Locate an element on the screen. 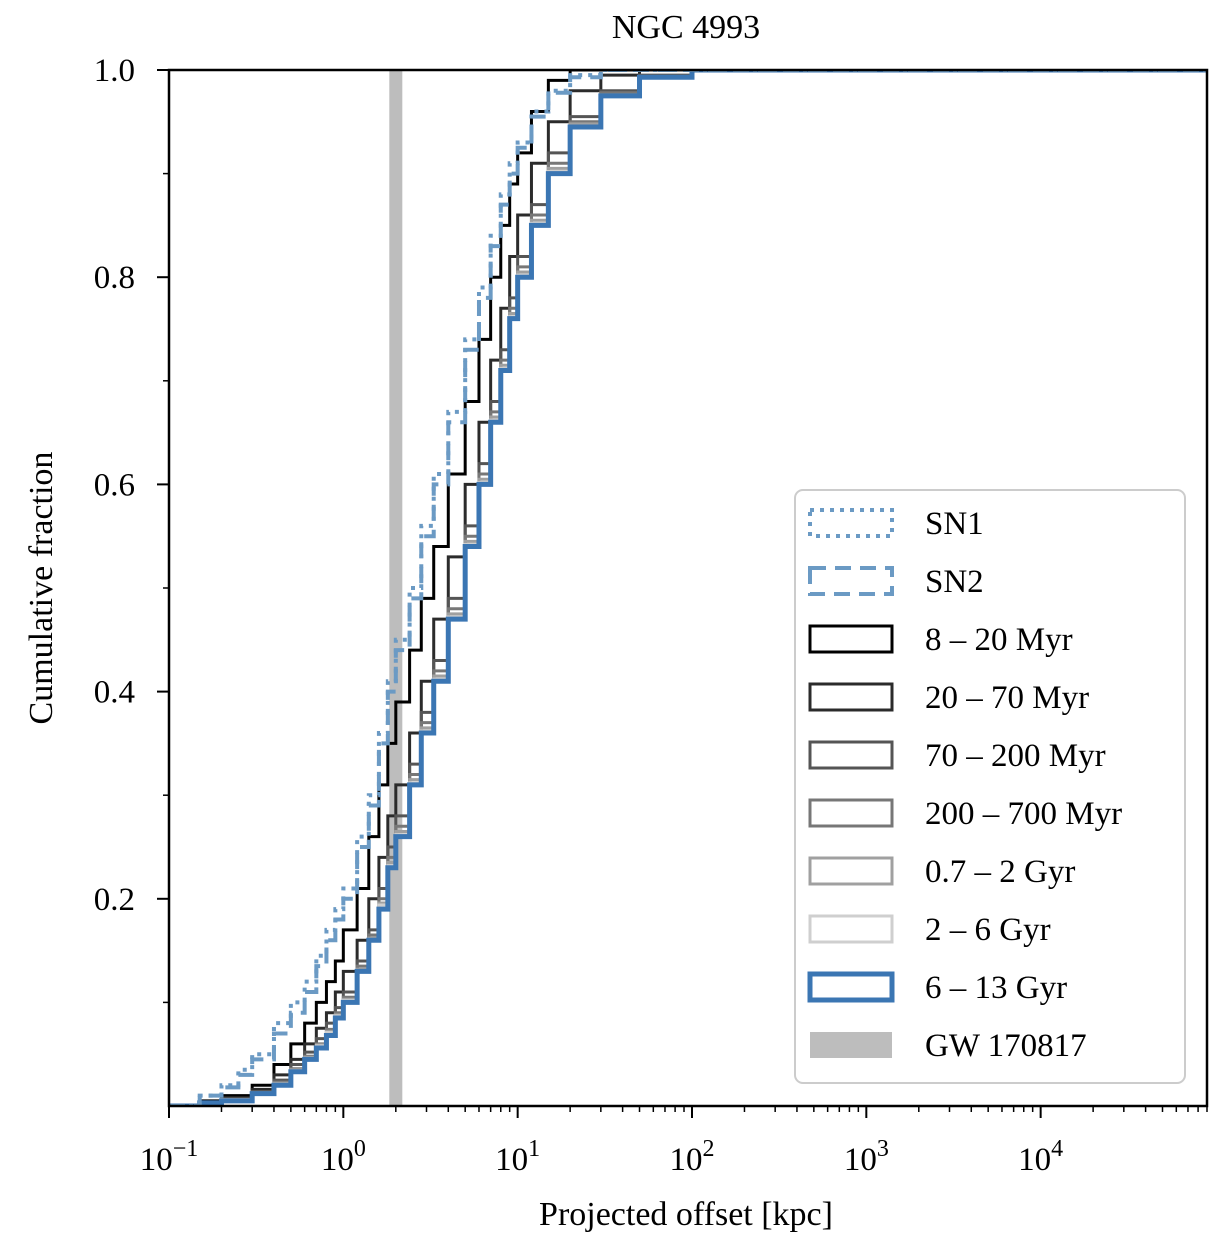  legend-swatch-sn2 is located at coordinates (851, 581).